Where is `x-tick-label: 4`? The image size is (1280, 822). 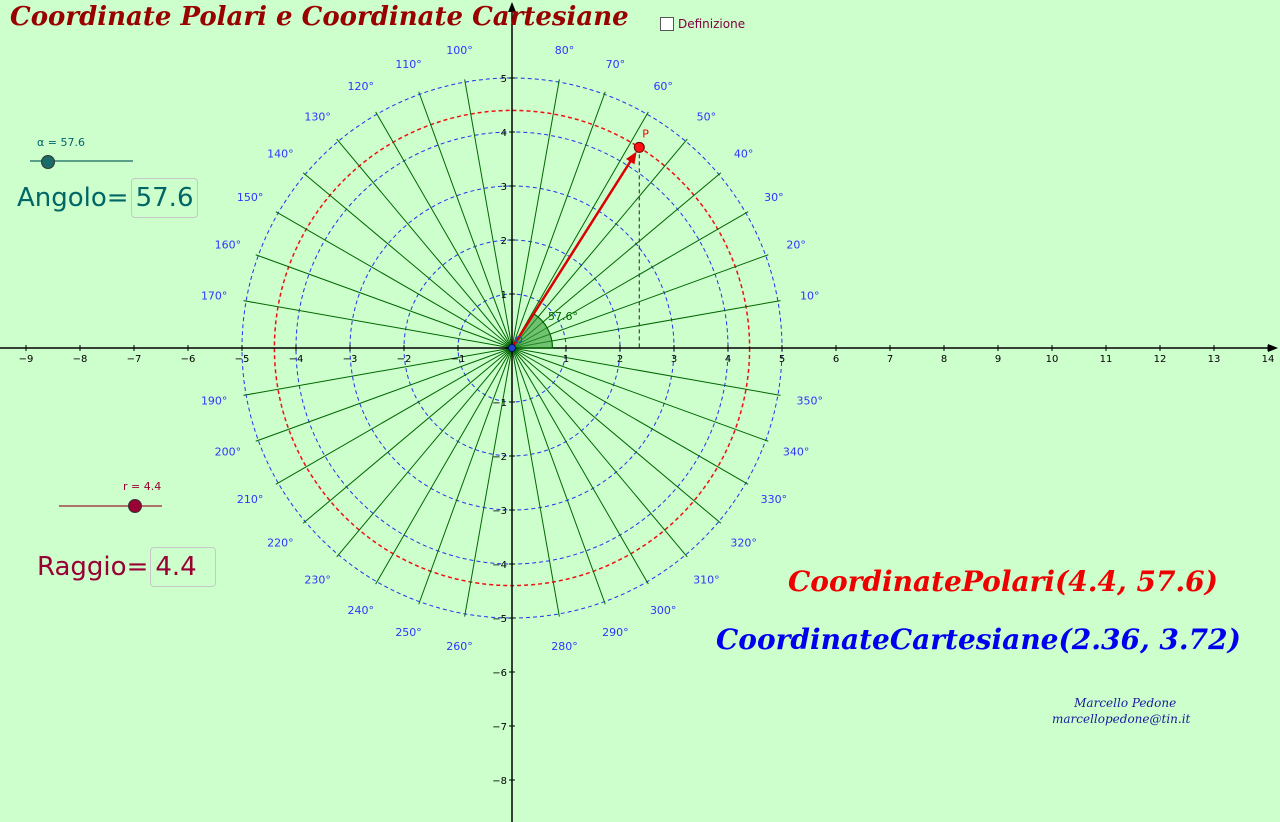 x-tick-label: 4 is located at coordinates (728, 359).